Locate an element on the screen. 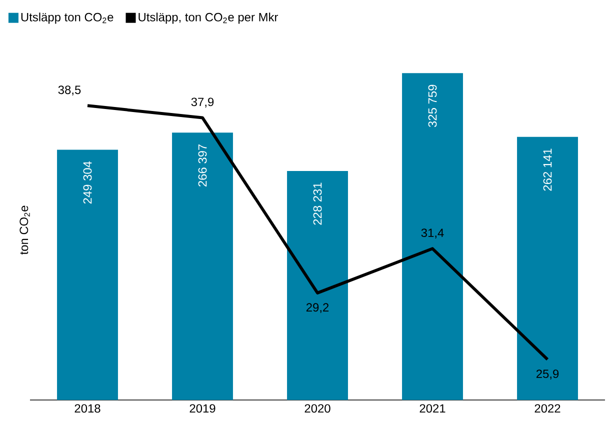  data-label: 262 141 is located at coordinates (547, 169).